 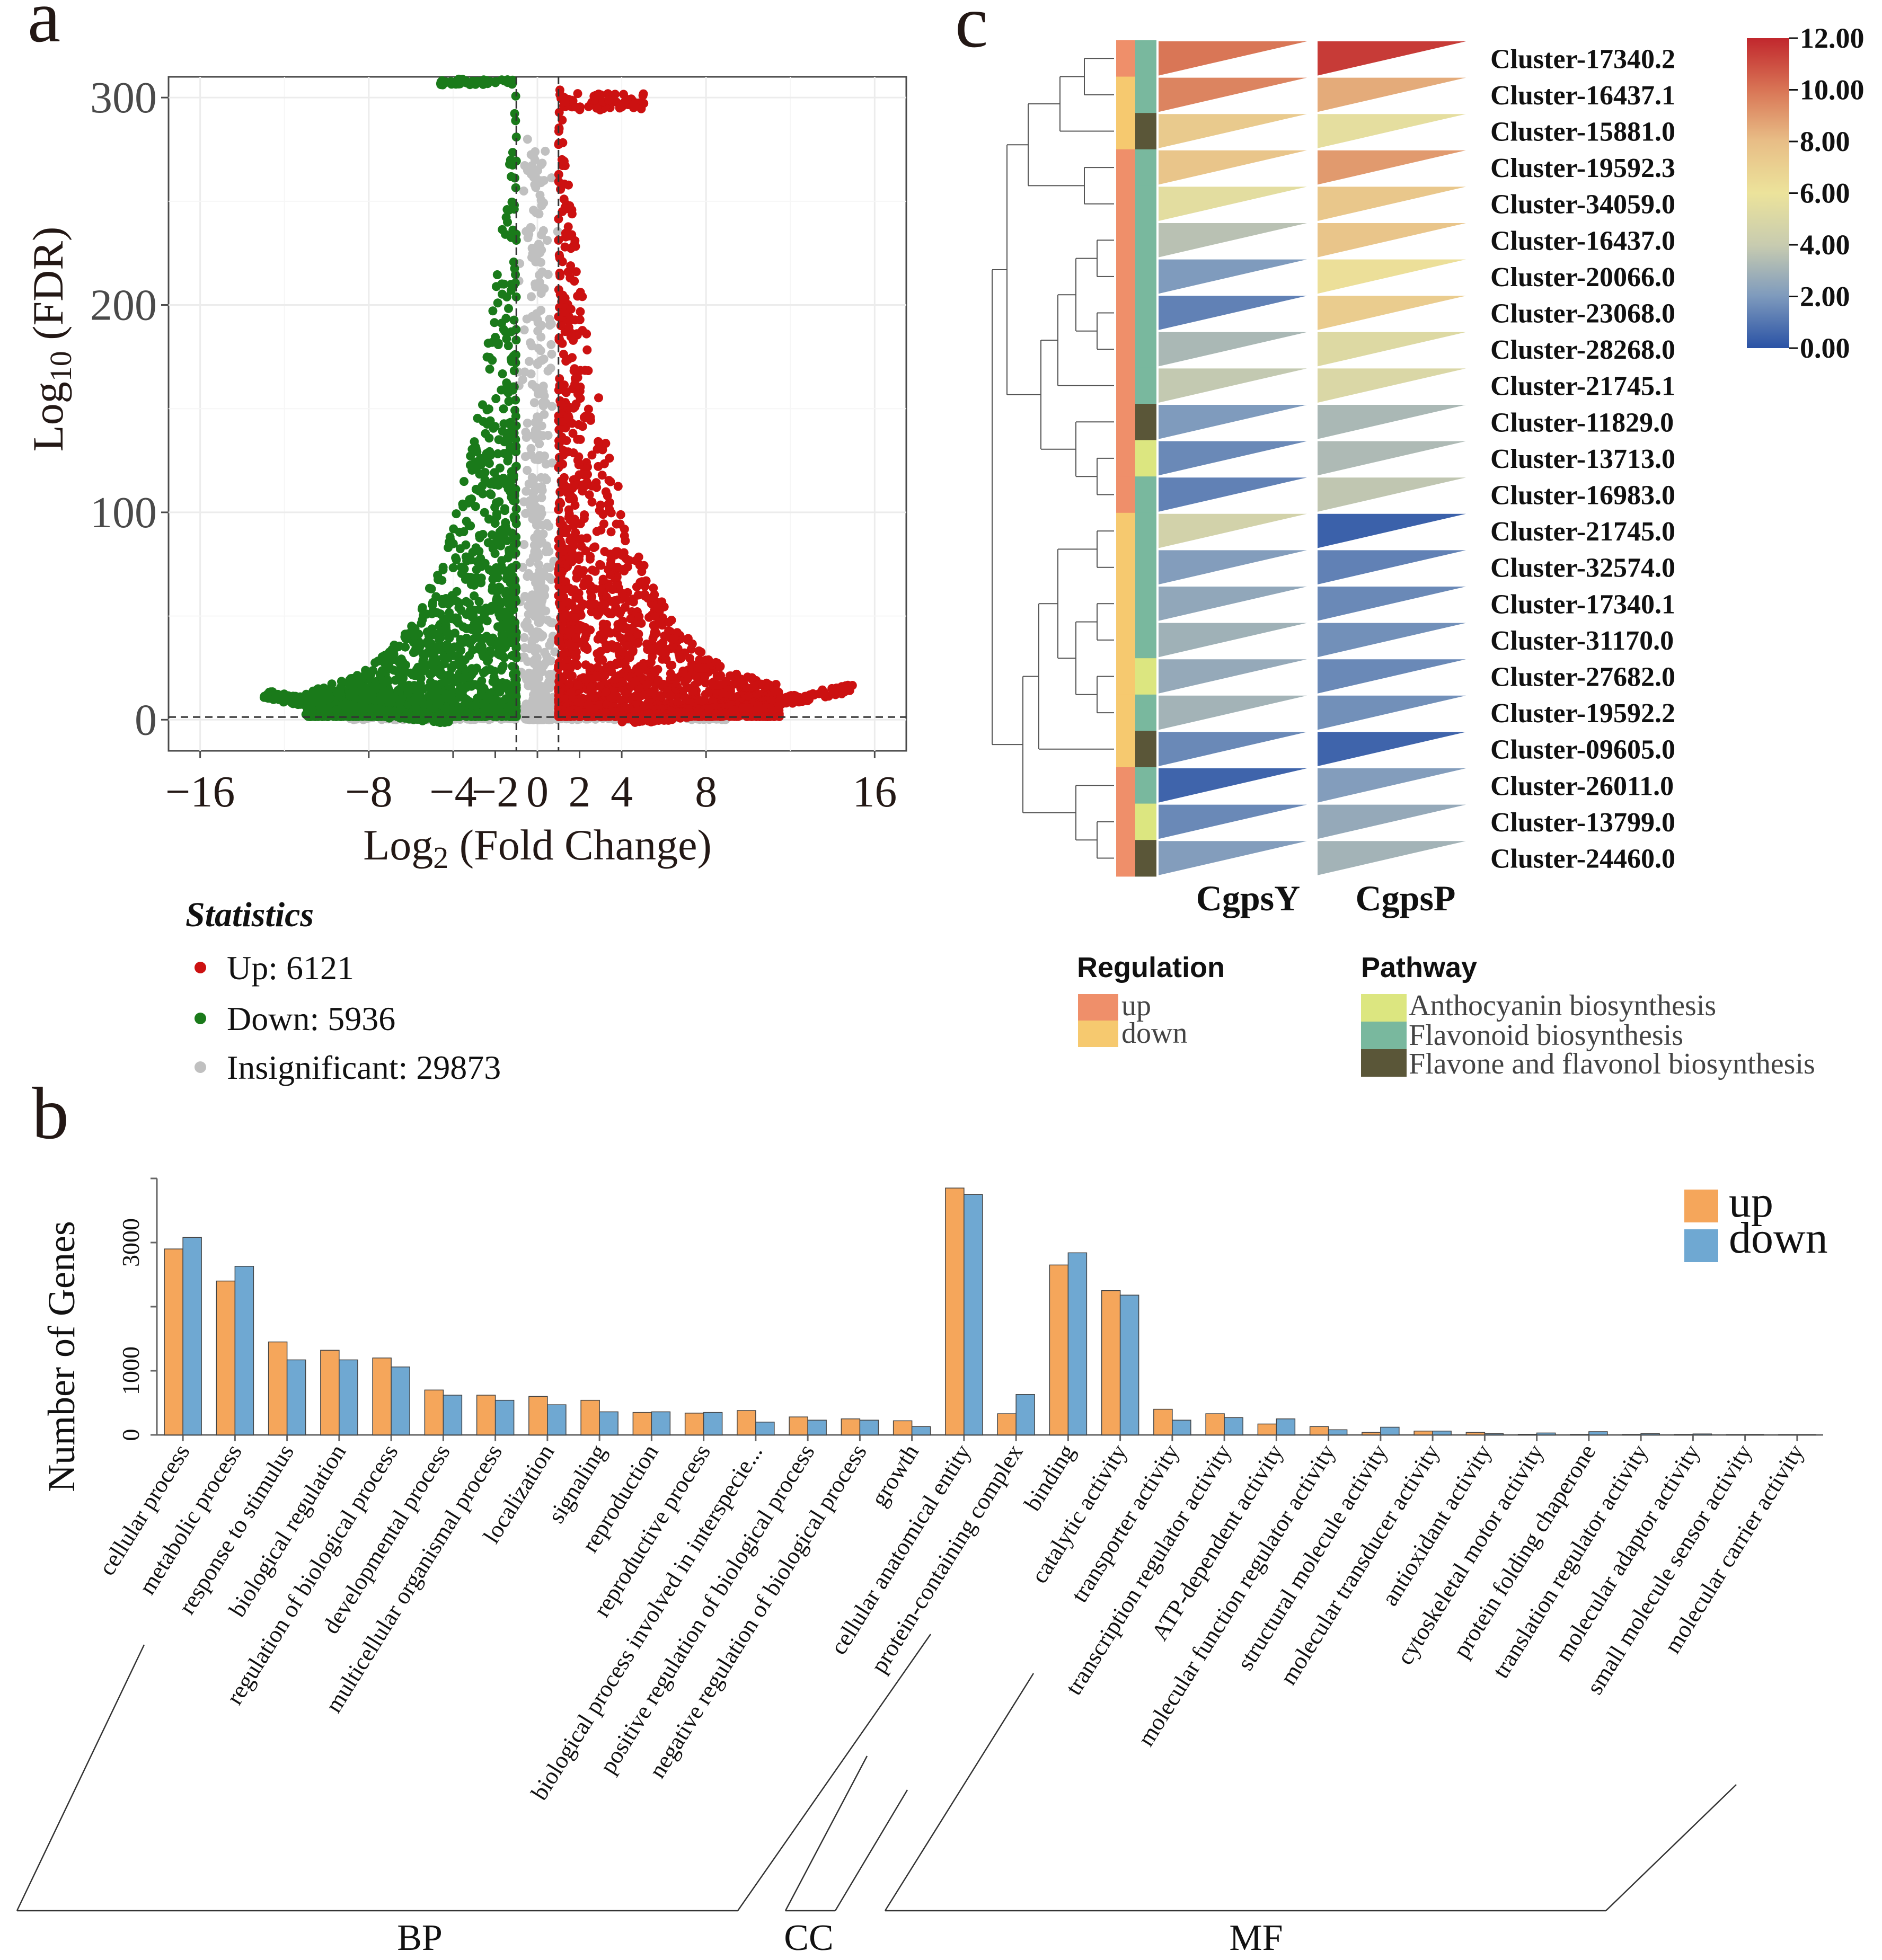 I want to click on volcano-y-axis-label: Log10 (FDR), so click(x=51, y=339).